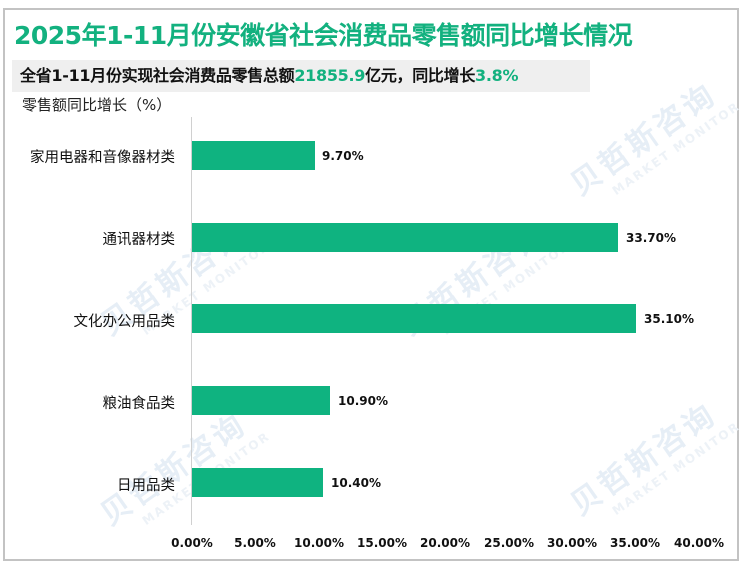 The image size is (742, 562). I want to click on data-label: 9.70%, so click(343, 156).